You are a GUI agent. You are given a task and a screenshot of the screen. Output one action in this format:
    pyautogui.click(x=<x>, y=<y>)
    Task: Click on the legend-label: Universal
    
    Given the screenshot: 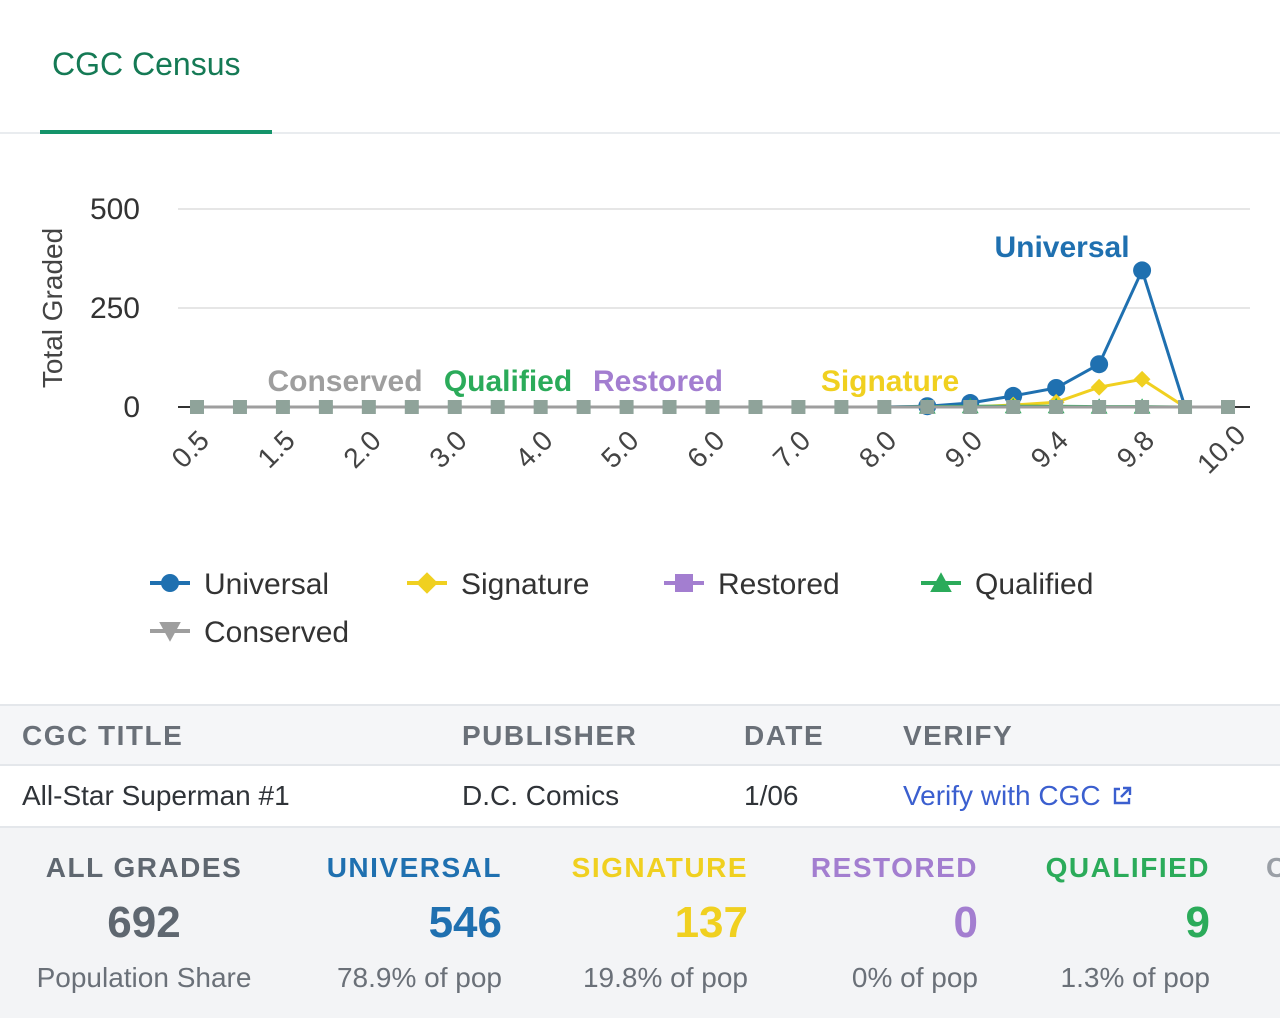 What is the action you would take?
    pyautogui.click(x=266, y=584)
    